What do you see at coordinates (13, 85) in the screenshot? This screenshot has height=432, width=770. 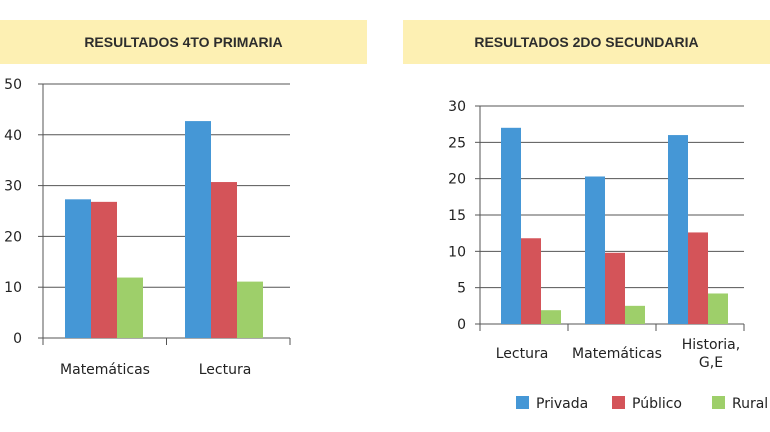 I see `y-tick-label: 50` at bounding box center [13, 85].